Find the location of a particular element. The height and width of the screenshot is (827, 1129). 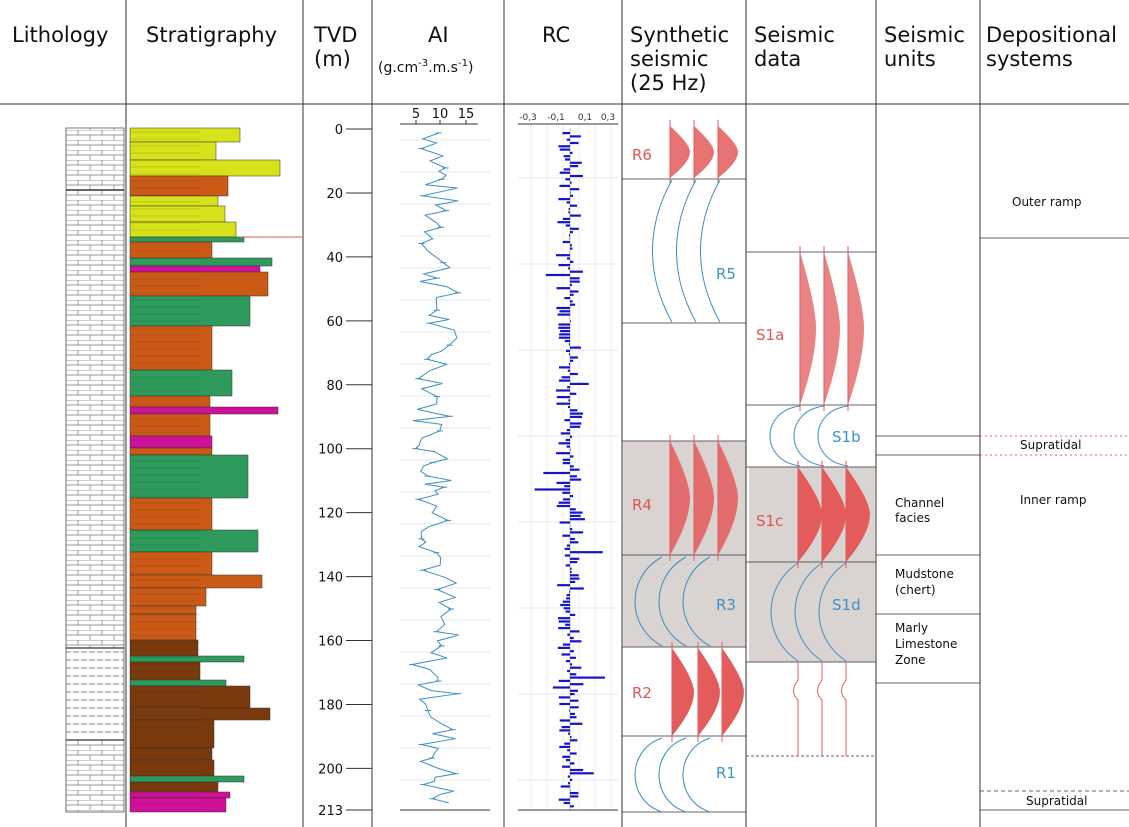

wave-tail is located at coordinates (844, 709).